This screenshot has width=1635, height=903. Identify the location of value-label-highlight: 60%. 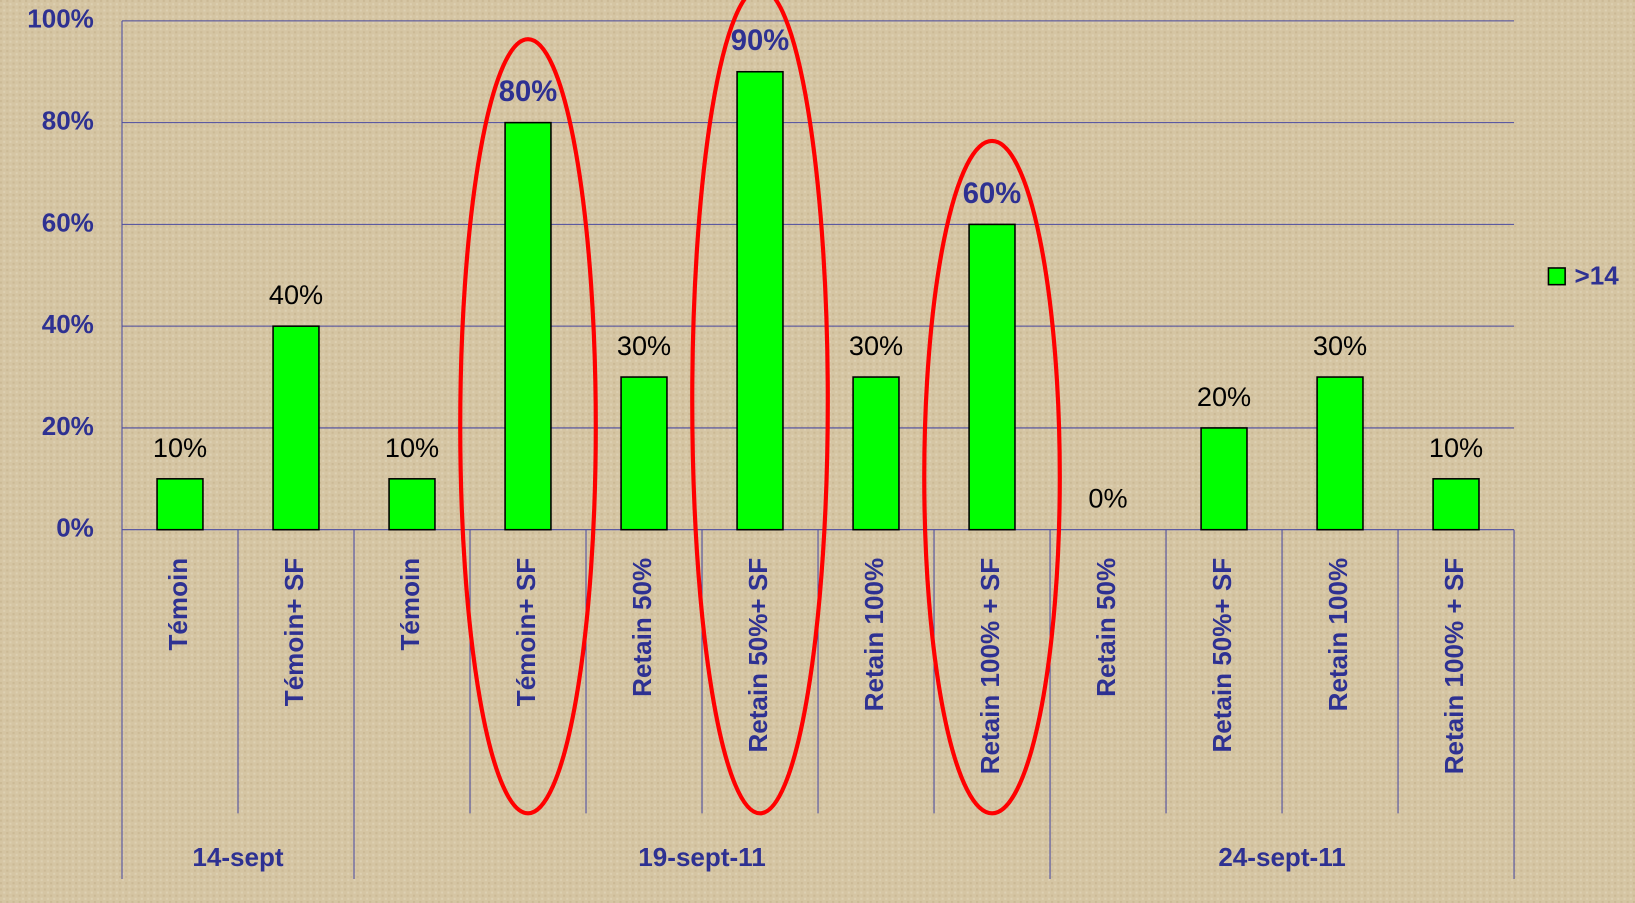
(992, 194).